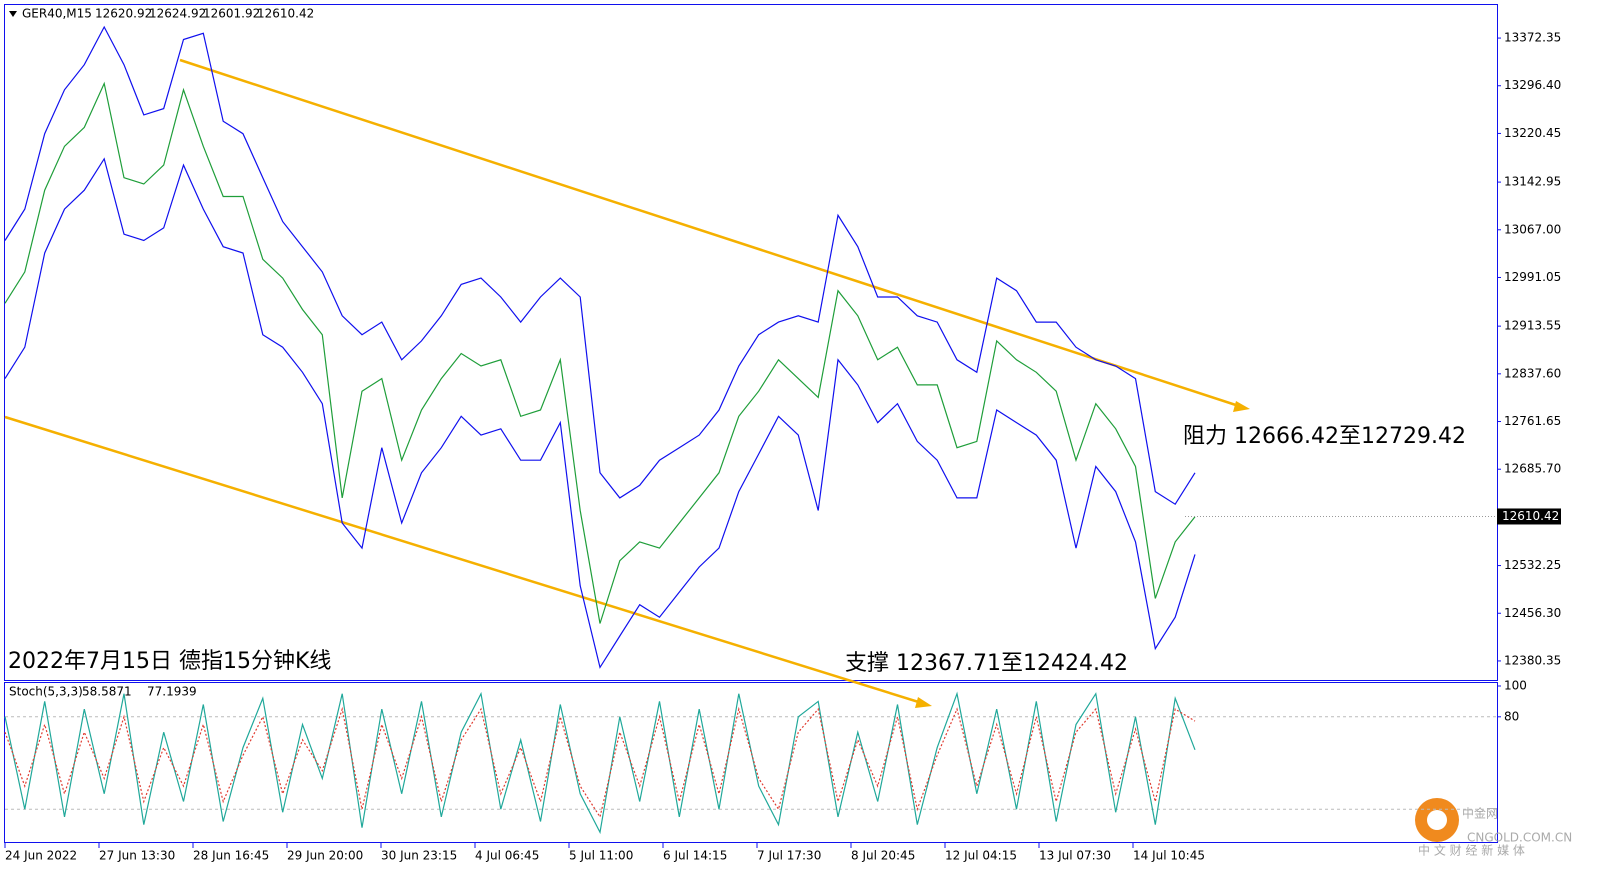 The image size is (1602, 888). Describe the element at coordinates (1532, 421) in the screenshot. I see `y-tick-label: 12761.65` at that location.